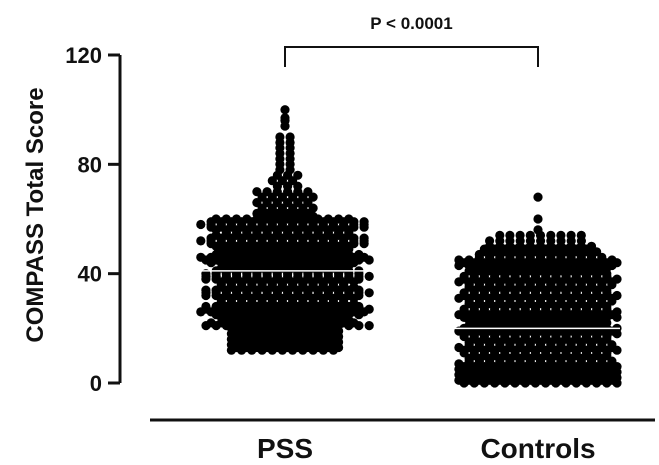 This screenshot has width=659, height=465. What do you see at coordinates (285, 448) in the screenshot?
I see `x-category-label: PSS` at bounding box center [285, 448].